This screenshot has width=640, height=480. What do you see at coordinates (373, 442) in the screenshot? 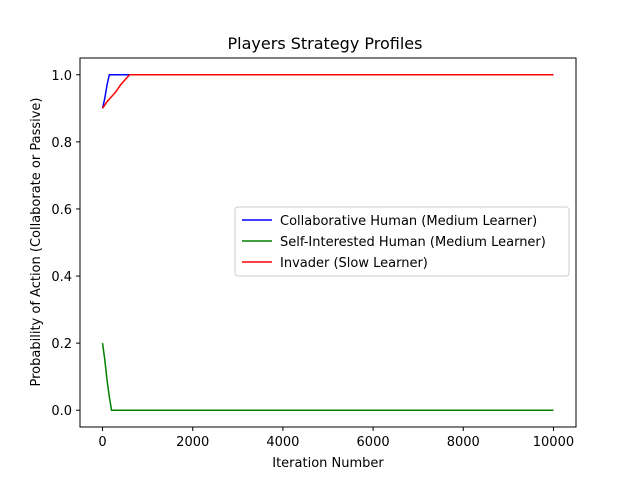
I see `x-tick-label: 6000` at bounding box center [373, 442].